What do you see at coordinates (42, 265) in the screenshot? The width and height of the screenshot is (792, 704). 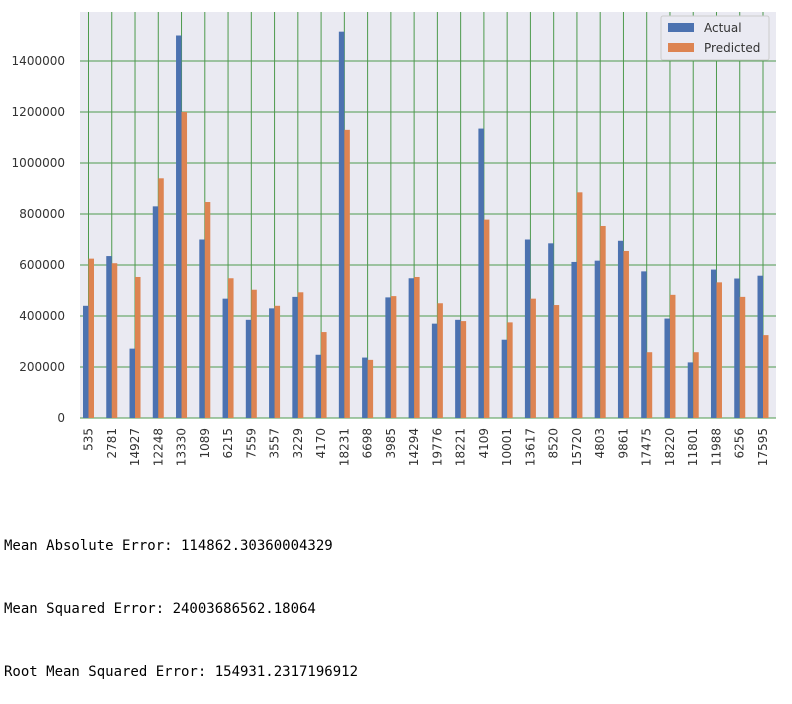 I see `y-tick-label: 600000` at bounding box center [42, 265].